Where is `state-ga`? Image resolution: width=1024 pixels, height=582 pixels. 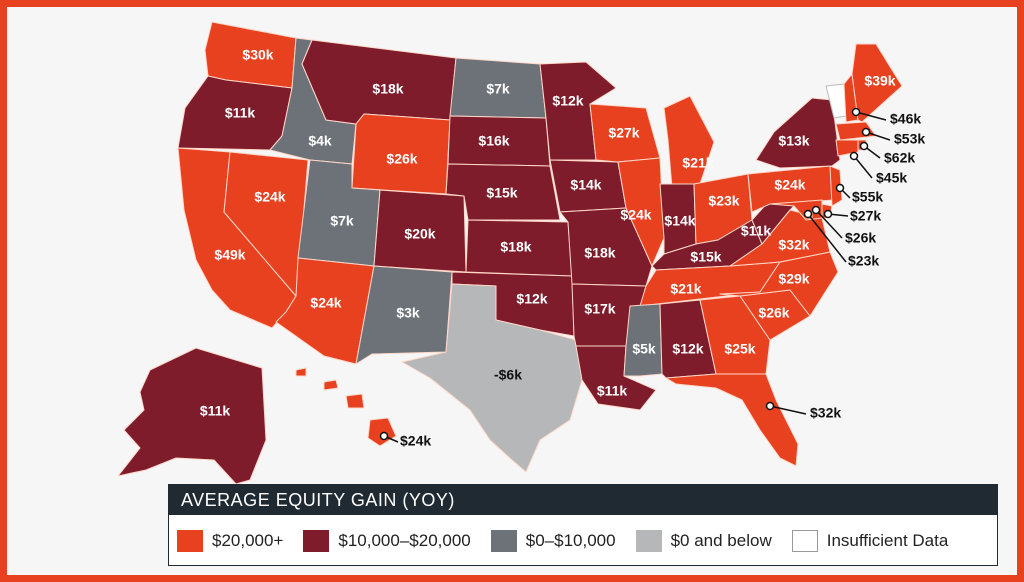
state-ga is located at coordinates (735, 335).